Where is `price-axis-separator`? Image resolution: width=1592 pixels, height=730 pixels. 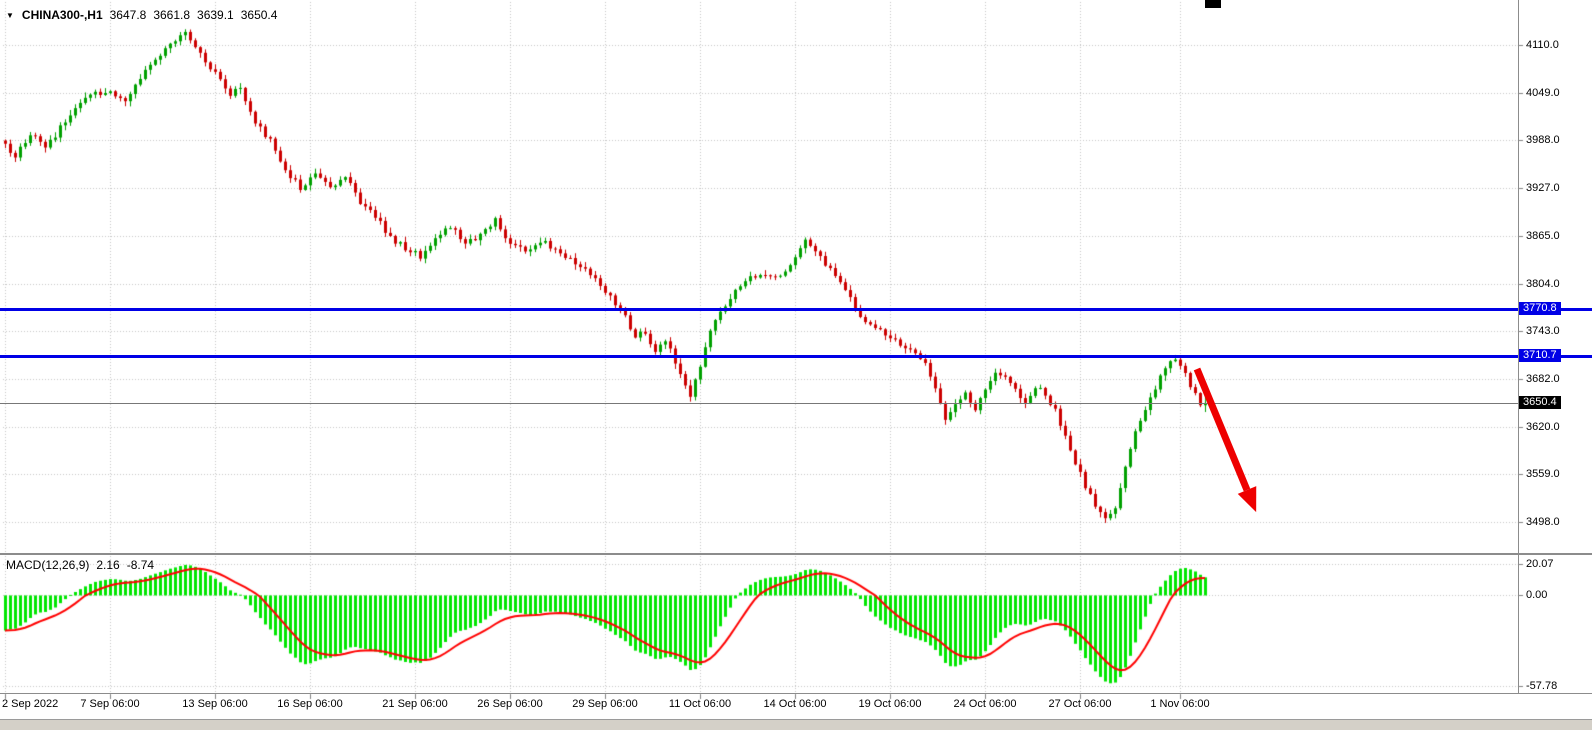 price-axis-separator is located at coordinates (1518, 347).